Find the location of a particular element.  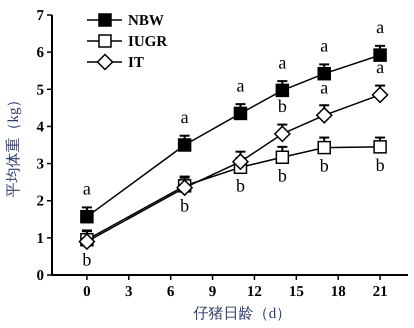

xtick: 9 is located at coordinates (212, 292).